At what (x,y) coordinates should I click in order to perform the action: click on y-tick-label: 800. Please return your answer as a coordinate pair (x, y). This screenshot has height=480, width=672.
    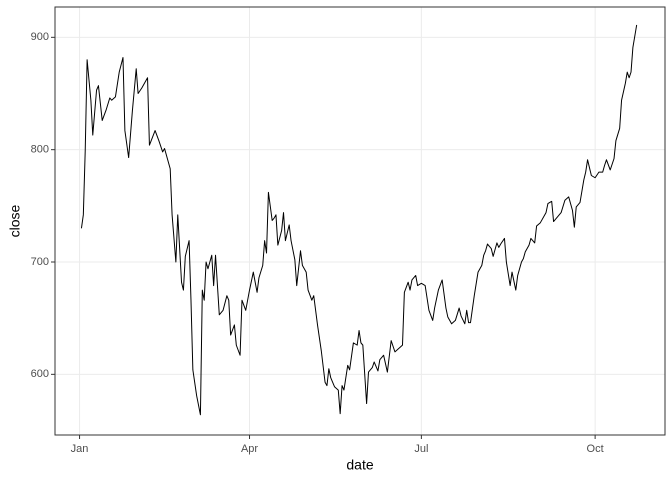
    Looking at the image, I should click on (40, 150).